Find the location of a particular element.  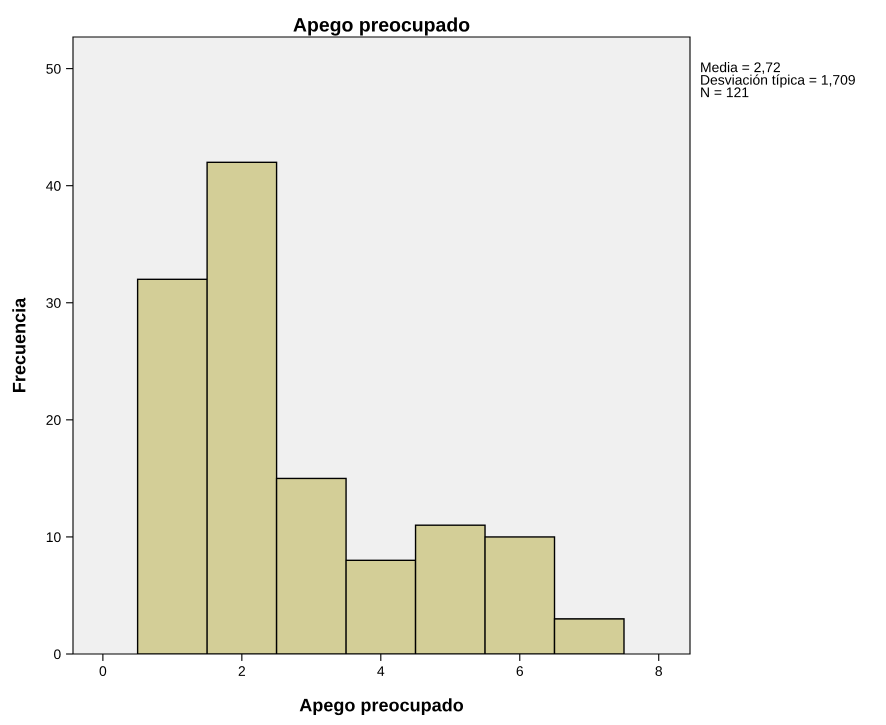

y-tick-label: 10 is located at coordinates (53, 537).